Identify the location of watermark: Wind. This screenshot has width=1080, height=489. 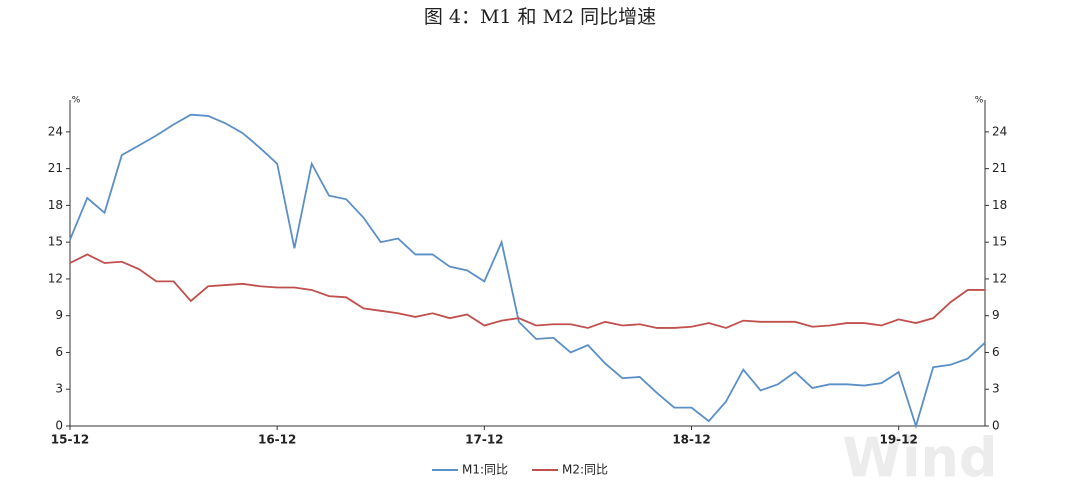
(919, 458).